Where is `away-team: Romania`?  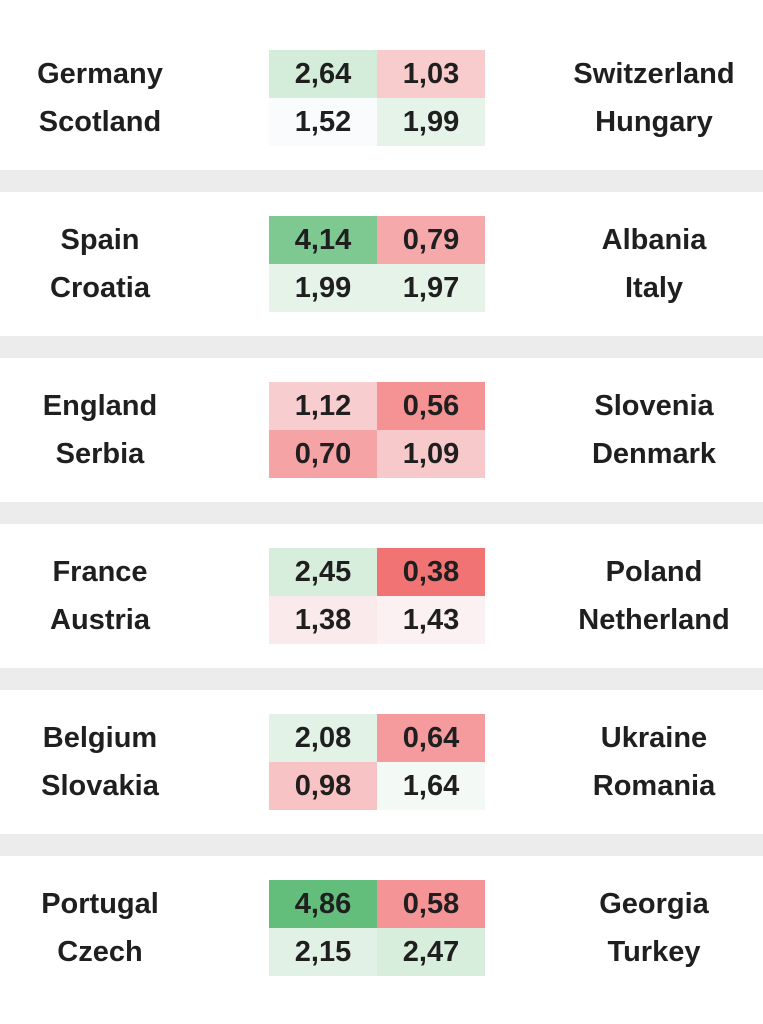
away-team: Romania is located at coordinates (654, 786).